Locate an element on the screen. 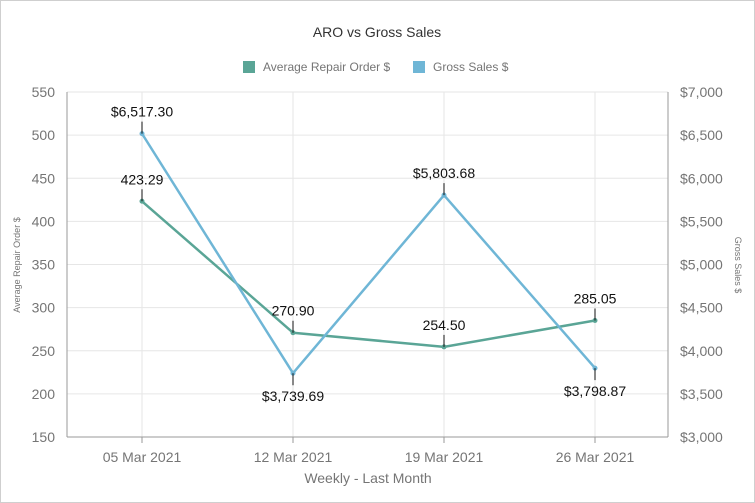  y-right-tick-label: $5,500 is located at coordinates (701, 221).